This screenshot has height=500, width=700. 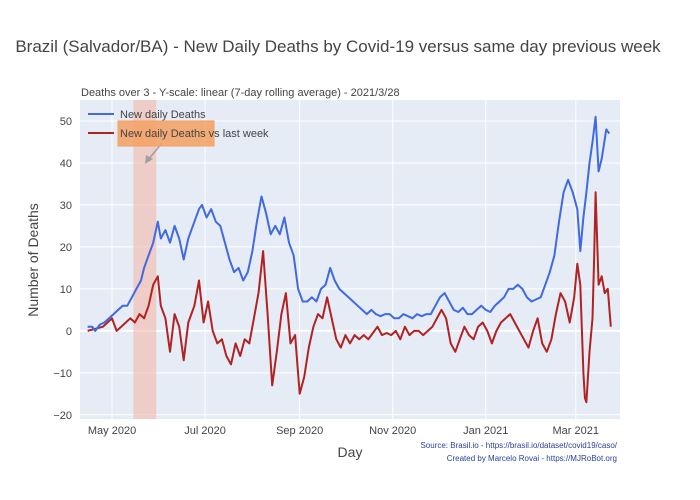 I want to click on annotation-arrowhead, so click(x=149, y=159).